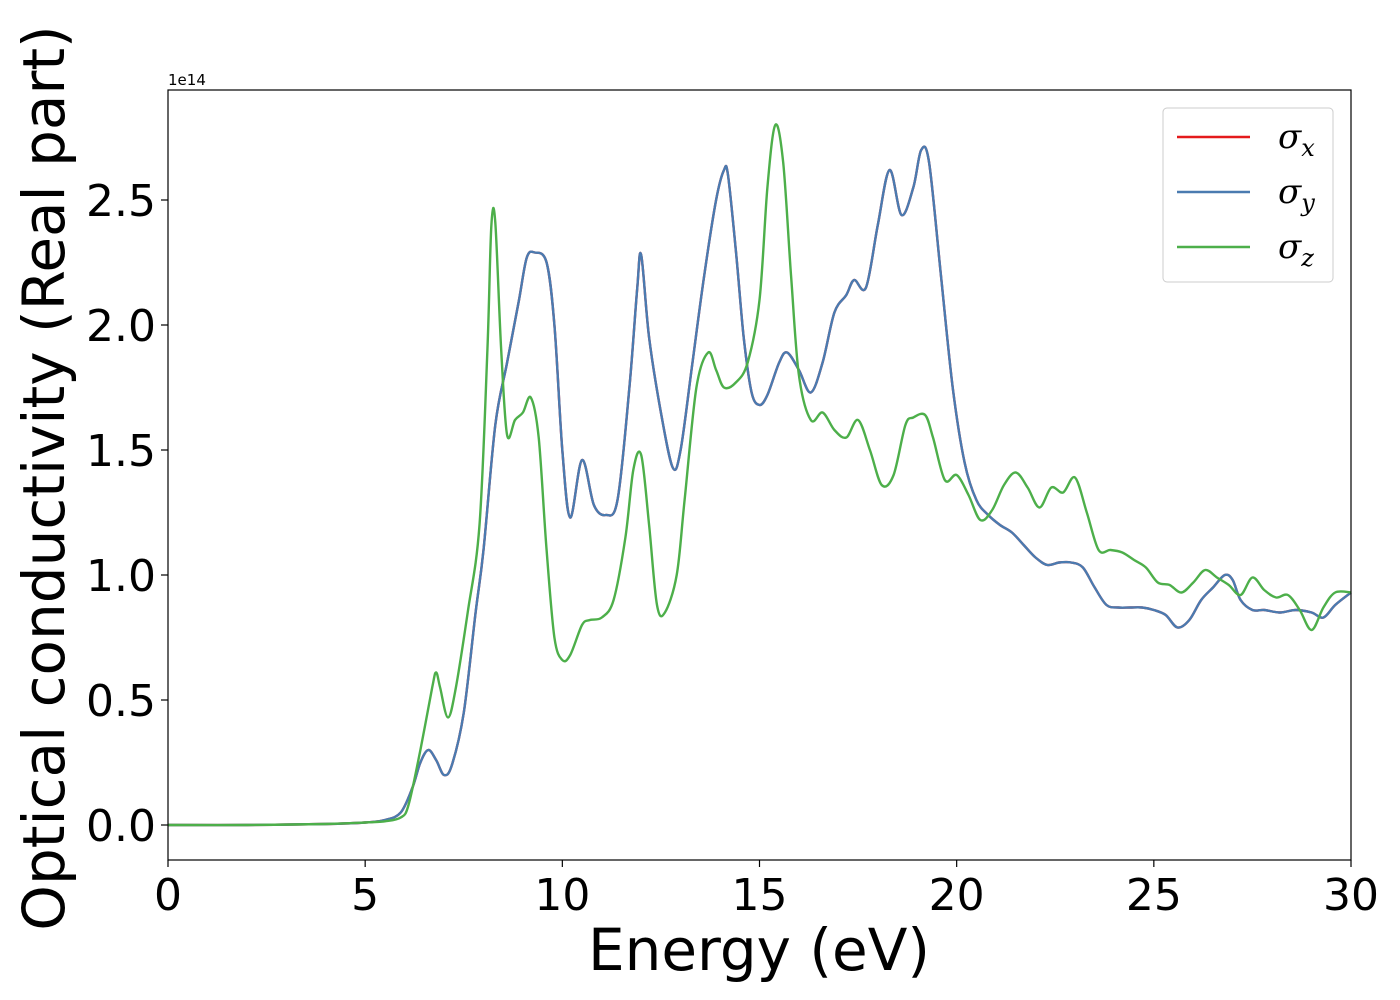 This screenshot has height=1000, width=1400. Describe the element at coordinates (365, 895) in the screenshot. I see `x-tick-label: 5` at that location.